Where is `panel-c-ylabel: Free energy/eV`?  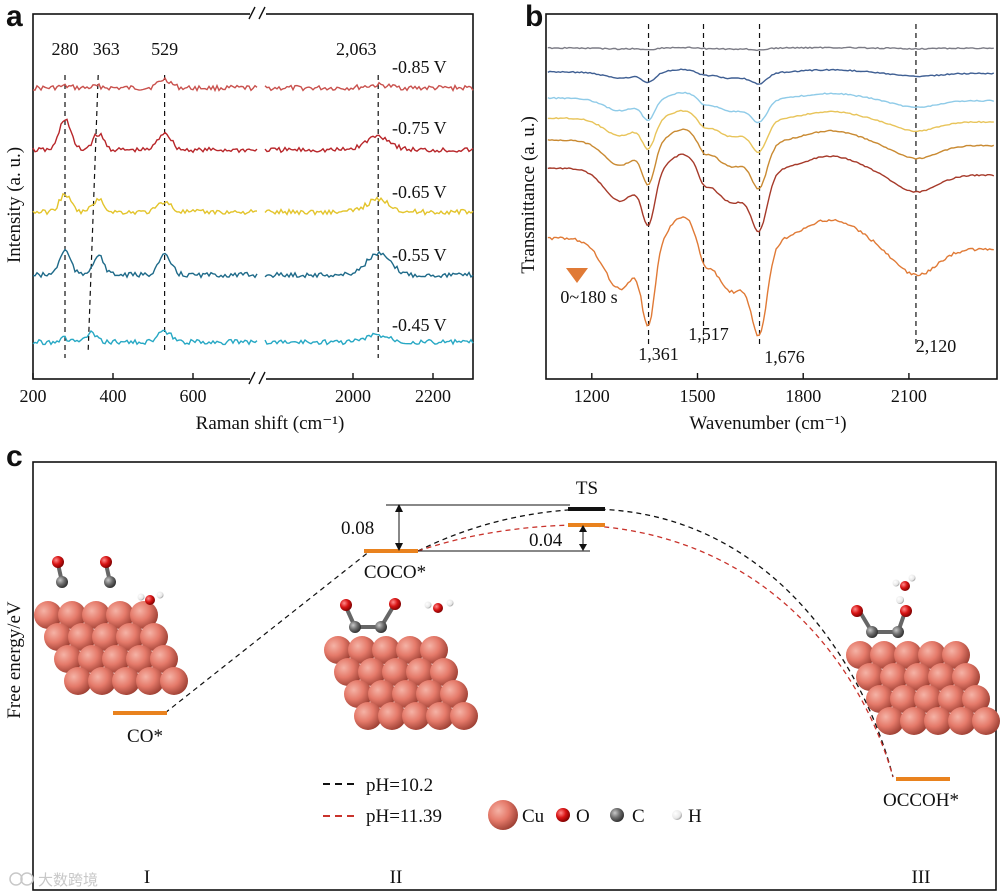
panel-c-ylabel: Free energy/eV is located at coordinates (14, 660).